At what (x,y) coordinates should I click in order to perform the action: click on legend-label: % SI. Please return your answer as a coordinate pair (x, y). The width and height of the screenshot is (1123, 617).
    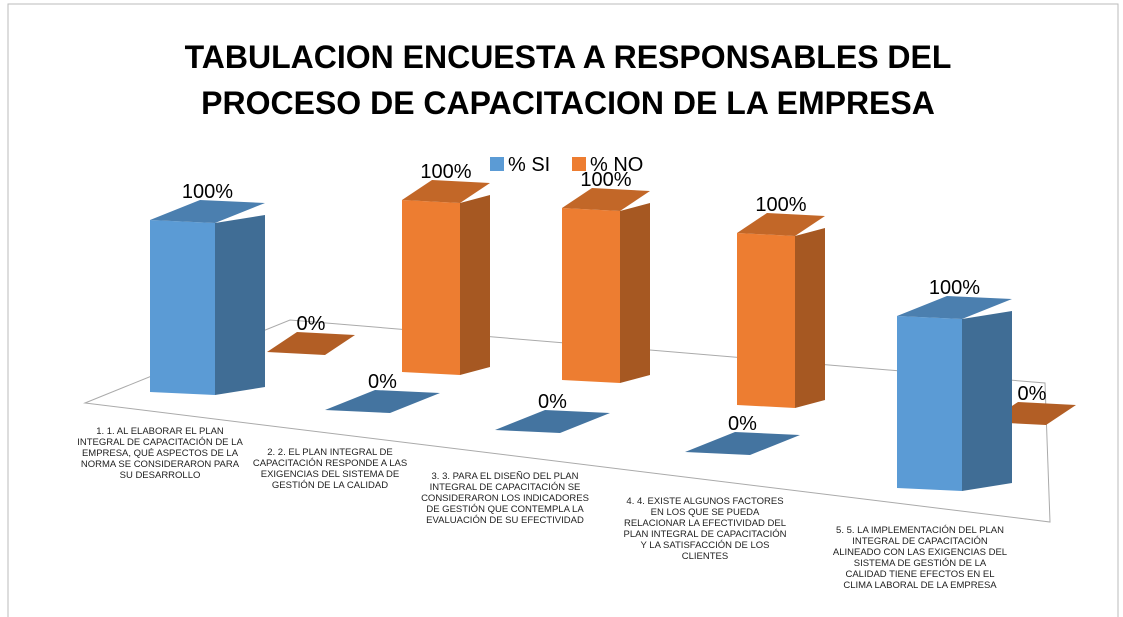
    Looking at the image, I should click on (529, 165).